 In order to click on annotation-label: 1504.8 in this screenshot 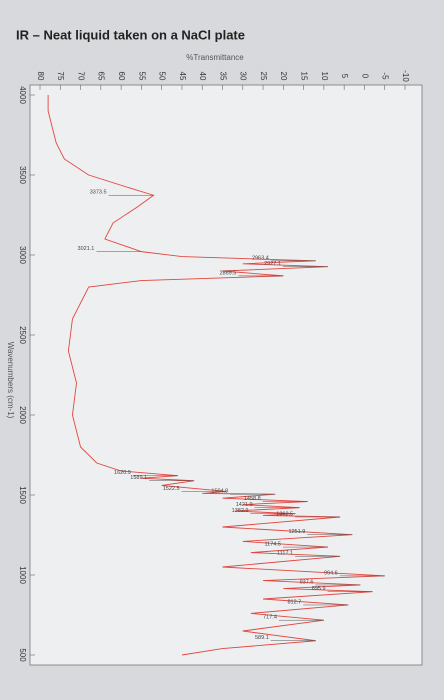, I will do `click(219, 492)`.